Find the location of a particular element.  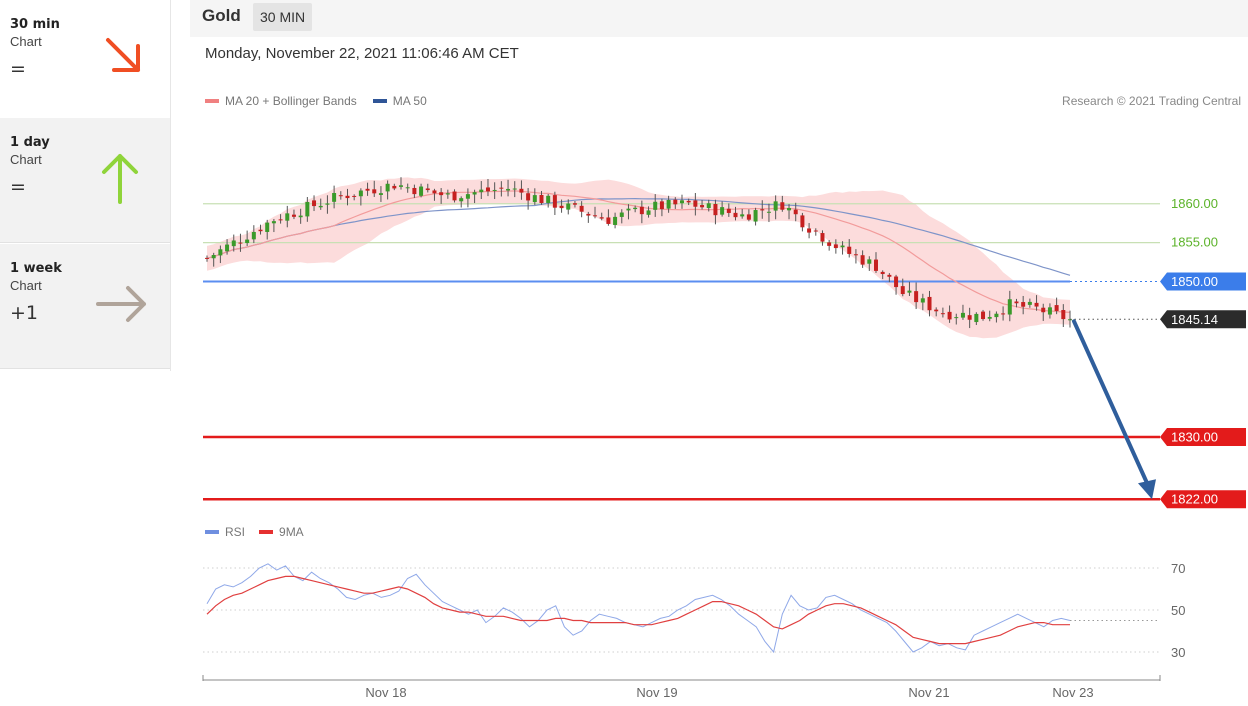

chart-header is located at coordinates (719, 18).